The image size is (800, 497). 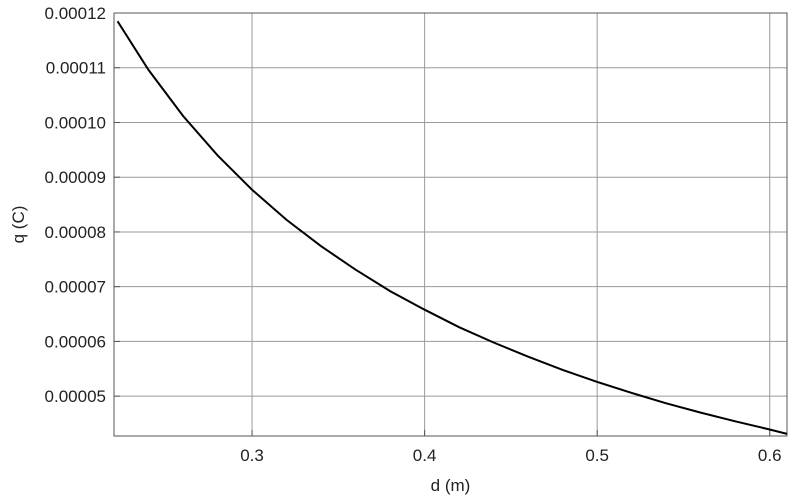 I want to click on x-tick-labels: 0.3 0.4 0.5 0.6, so click(x=510, y=455).